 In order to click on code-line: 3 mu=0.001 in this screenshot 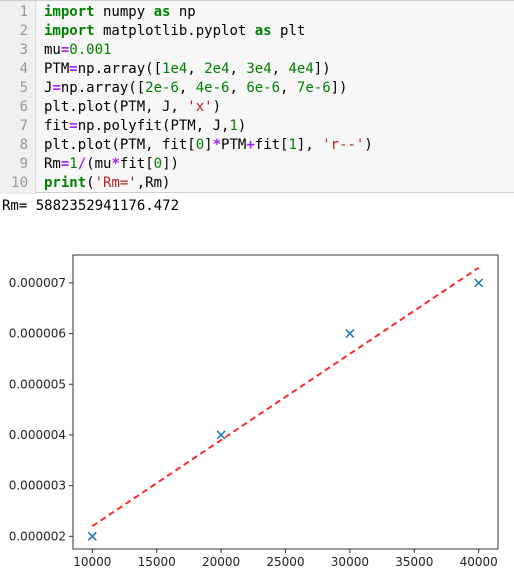, I will do `click(257, 50)`.